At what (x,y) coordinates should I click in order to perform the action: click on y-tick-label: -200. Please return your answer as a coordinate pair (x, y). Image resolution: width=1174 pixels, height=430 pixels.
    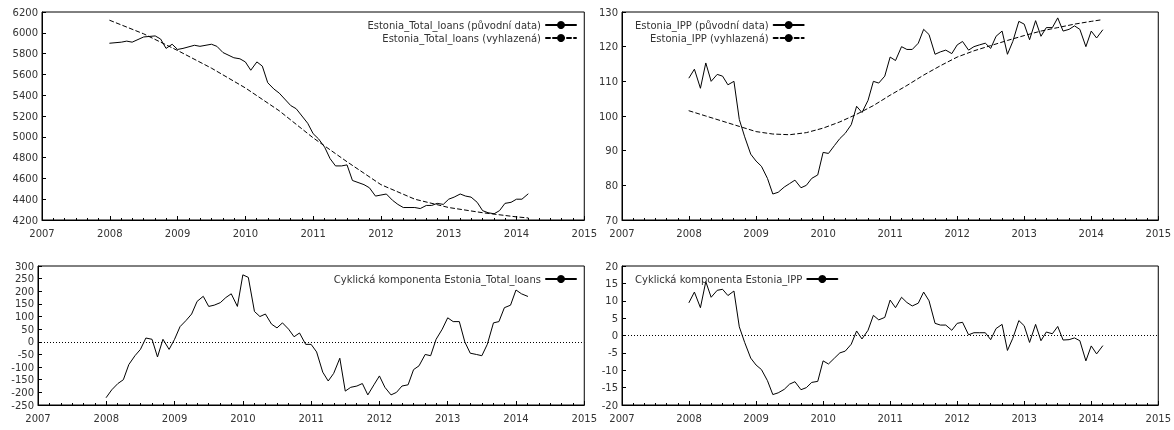
    Looking at the image, I should click on (22, 392).